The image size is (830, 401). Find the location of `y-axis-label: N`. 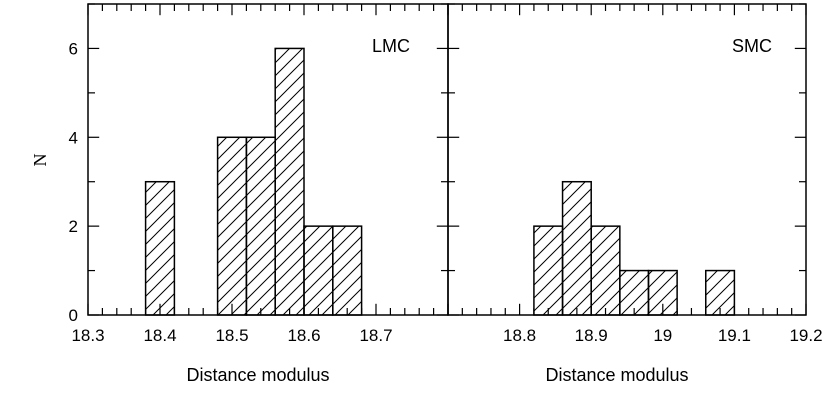

y-axis-label: N is located at coordinates (40, 160).